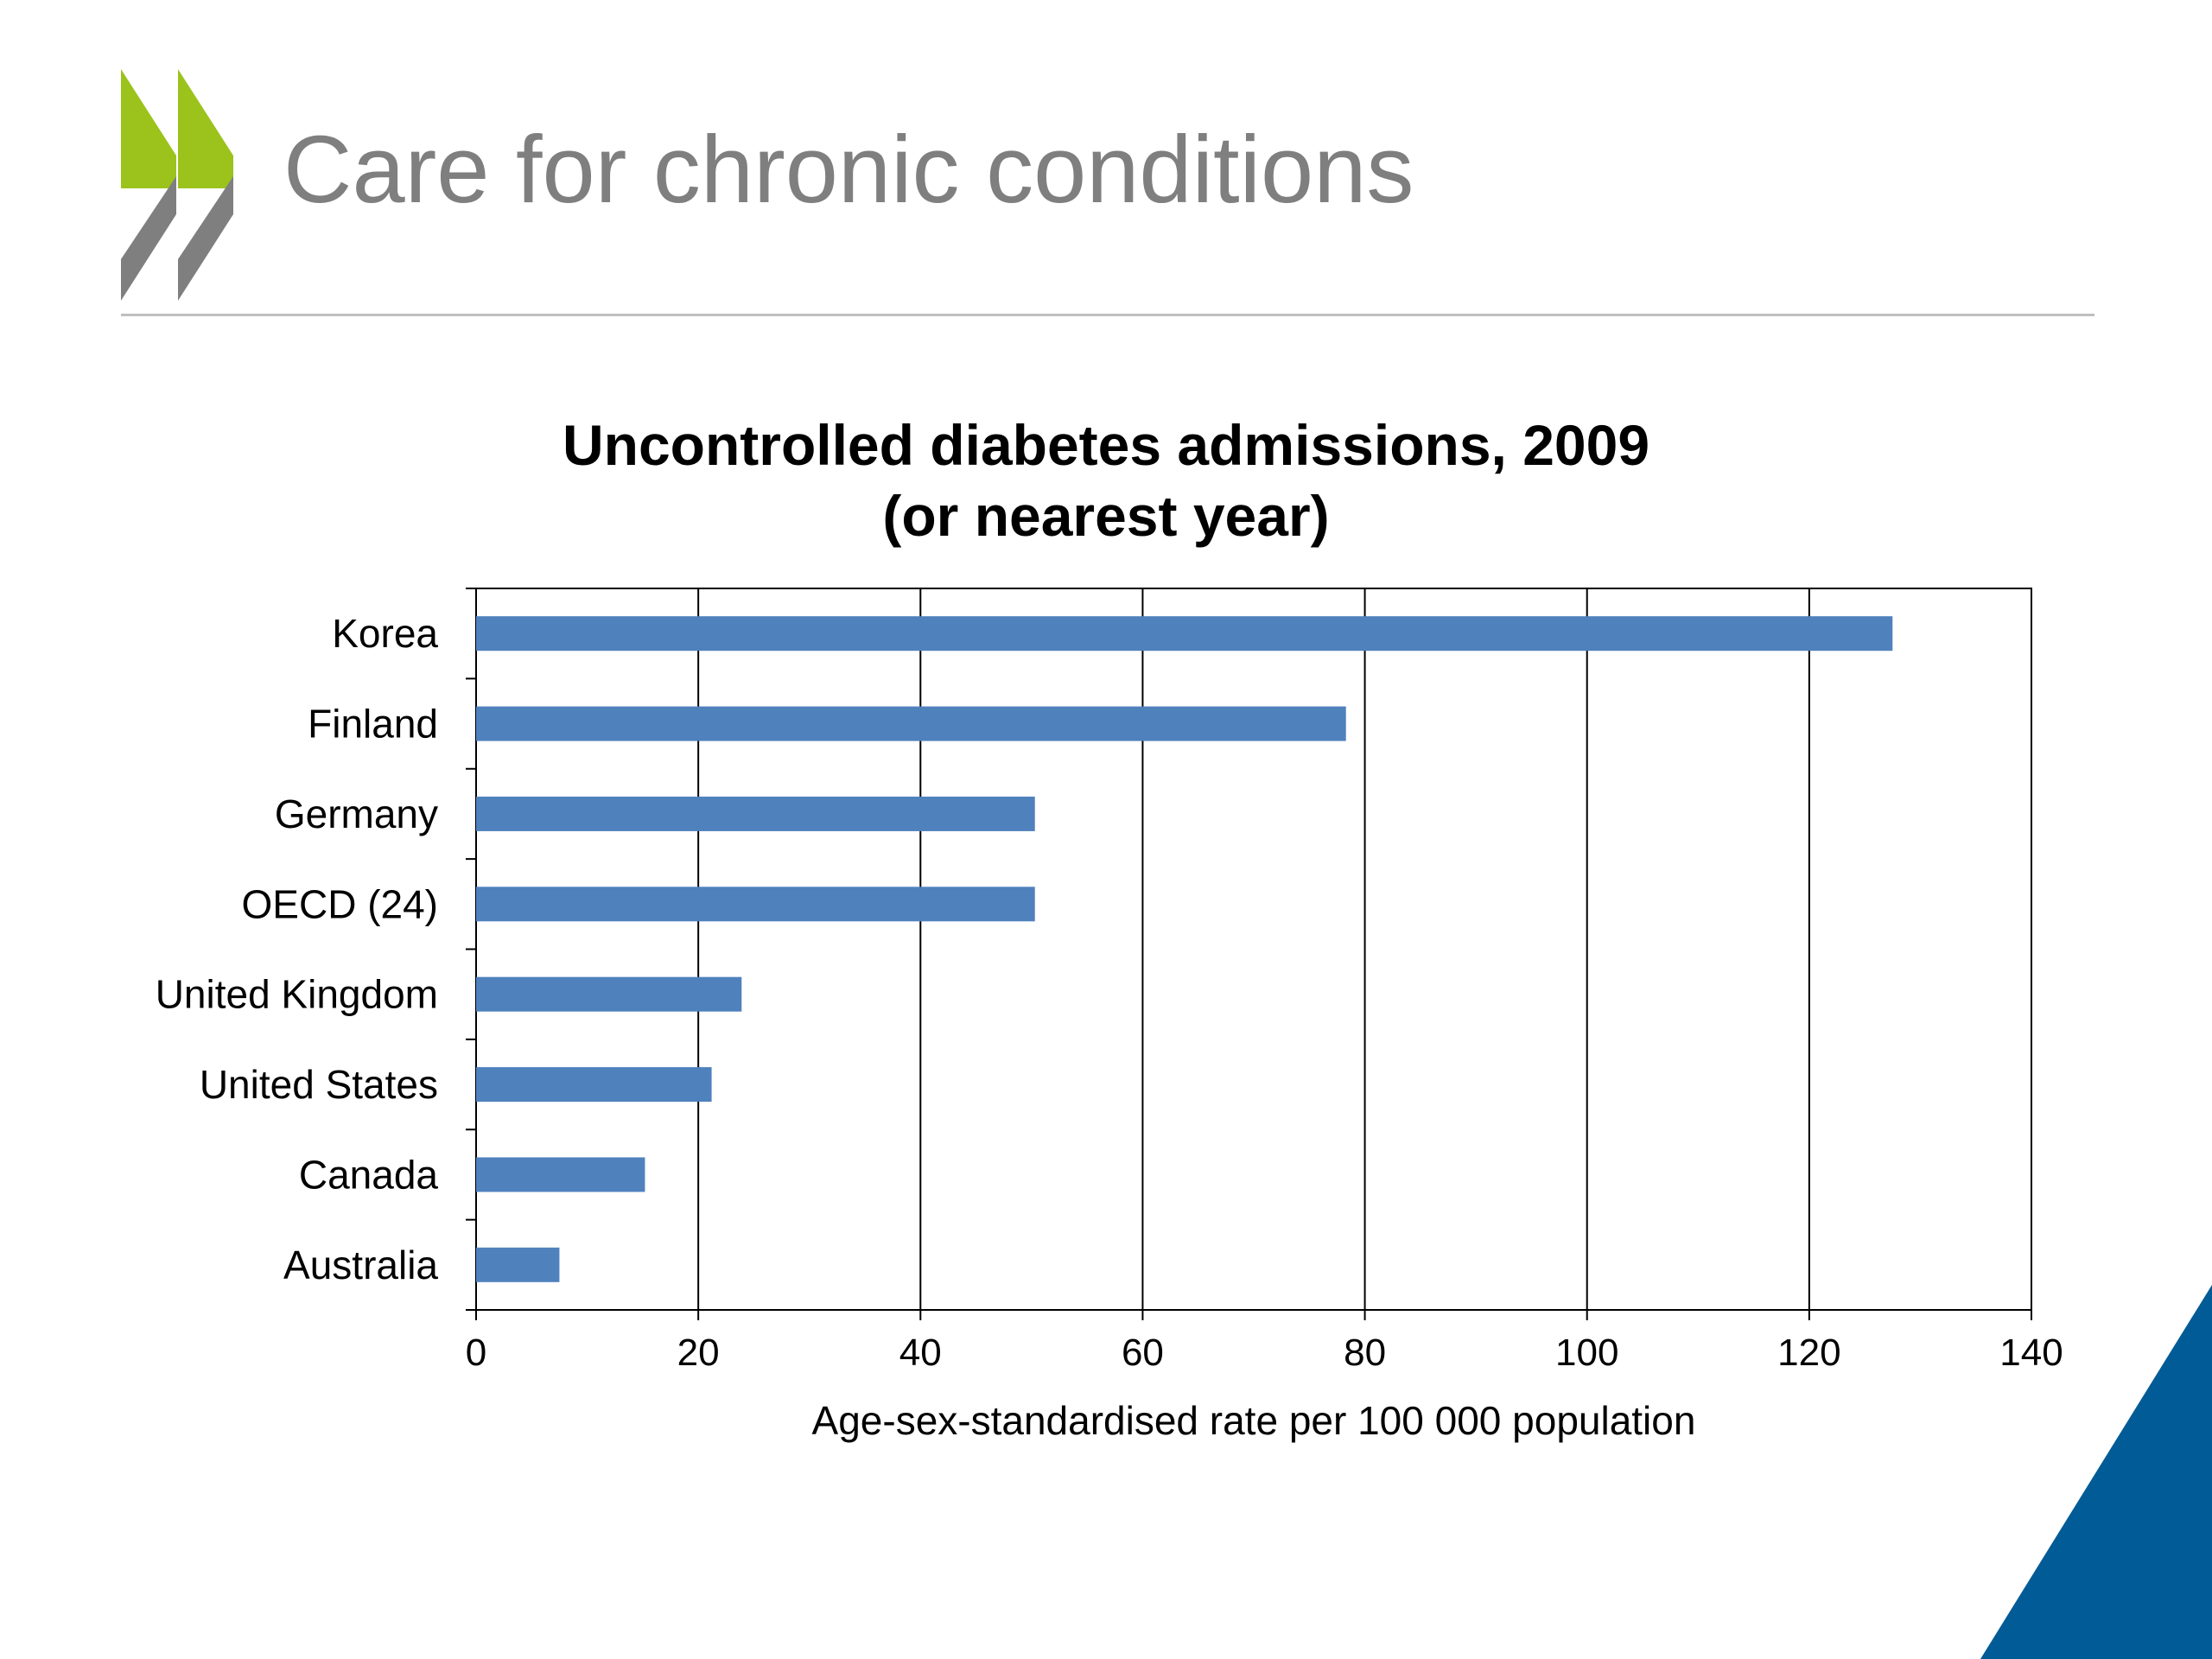 The width and height of the screenshot is (2212, 1659). I want to click on category-label: Korea, so click(385, 633).